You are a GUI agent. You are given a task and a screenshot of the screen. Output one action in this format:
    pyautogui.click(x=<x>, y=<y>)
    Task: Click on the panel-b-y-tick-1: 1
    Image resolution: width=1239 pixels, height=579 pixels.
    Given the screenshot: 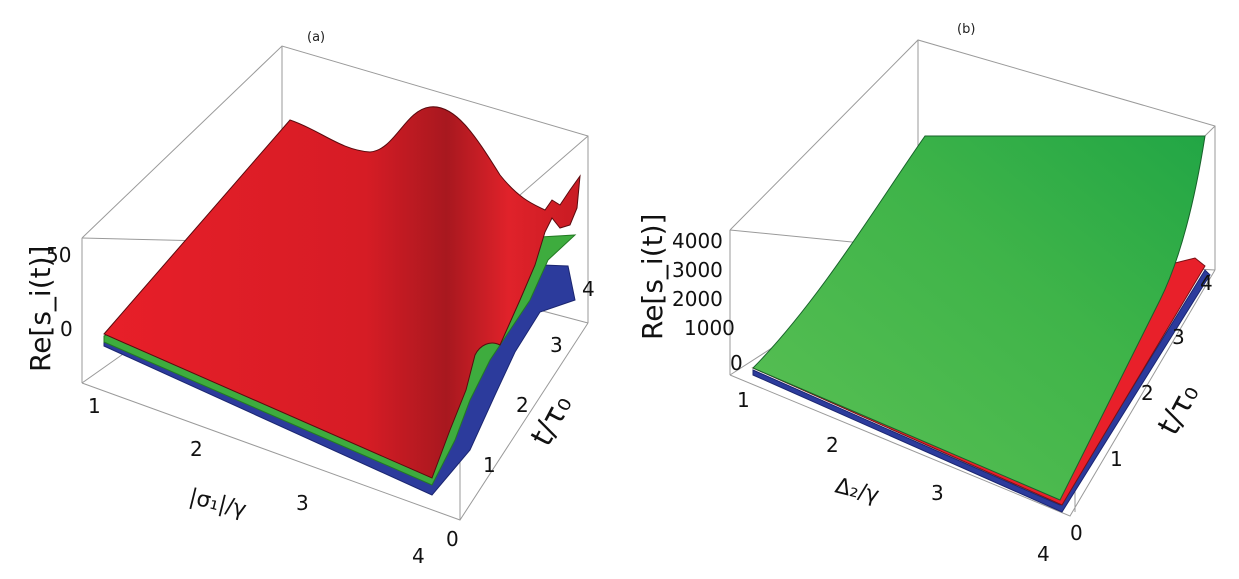 What is the action you would take?
    pyautogui.click(x=1116, y=459)
    